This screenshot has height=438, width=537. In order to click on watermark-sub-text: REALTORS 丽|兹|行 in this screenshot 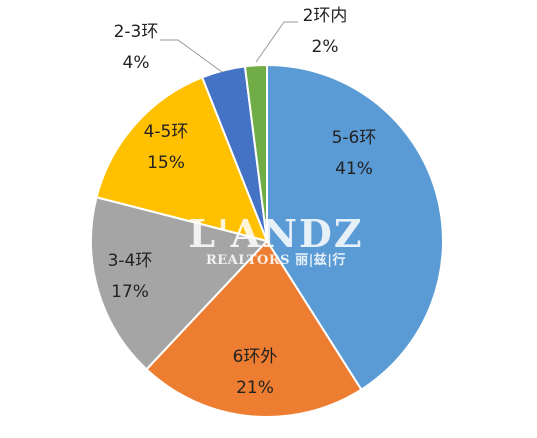, I will do `click(276, 260)`.